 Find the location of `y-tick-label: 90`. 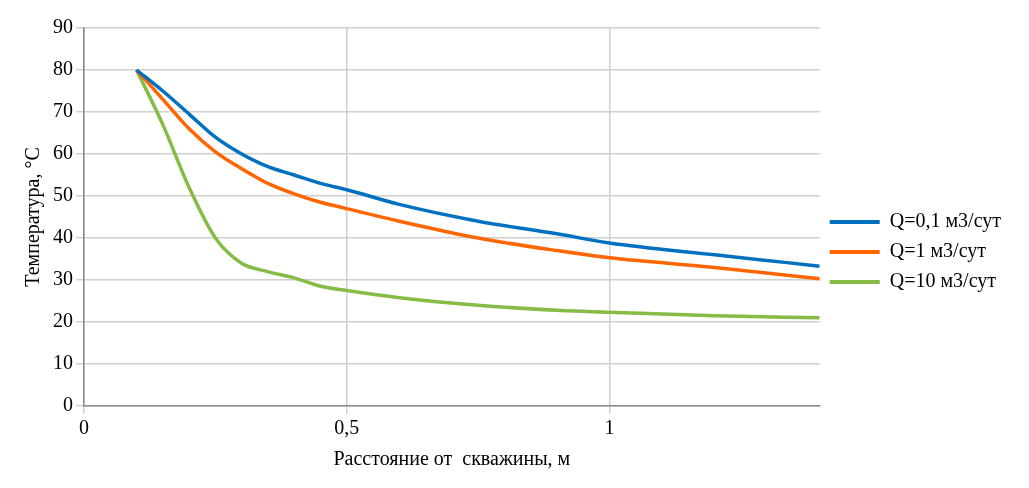

y-tick-label: 90 is located at coordinates (63, 26).